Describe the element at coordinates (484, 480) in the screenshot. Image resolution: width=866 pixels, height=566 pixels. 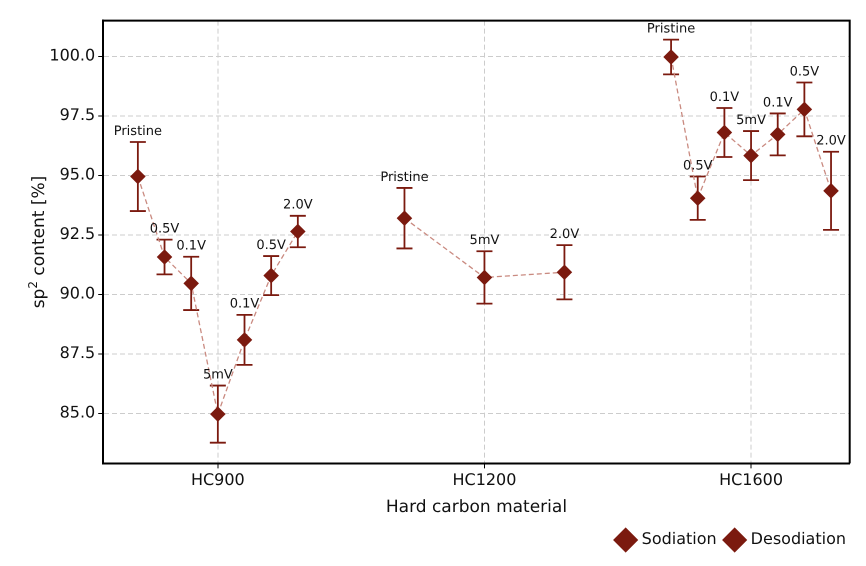
I see `x-tick-label: HC1200` at that location.